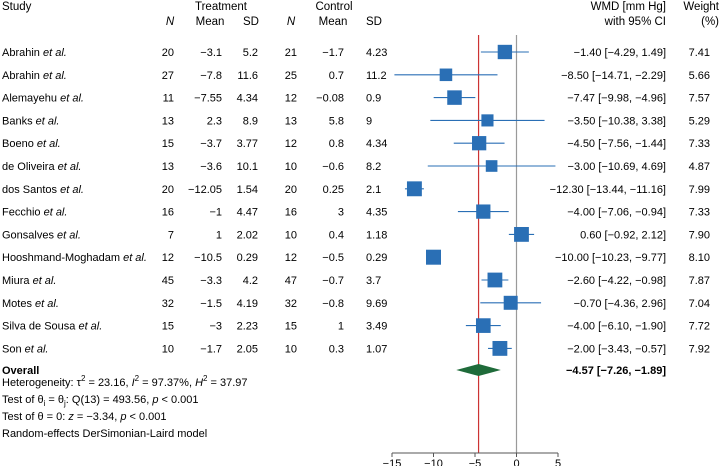 This screenshot has width=721, height=466. Describe the element at coordinates (291, 53) in the screenshot. I see `control-n: 21` at that location.